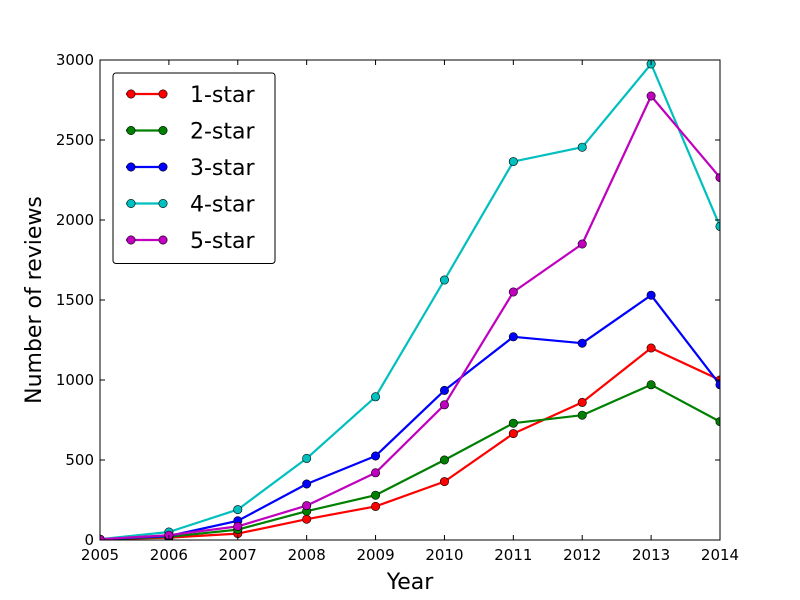 This screenshot has height=600, width=800. Describe the element at coordinates (651, 295) in the screenshot. I see `data-point-3-star-2013` at that location.